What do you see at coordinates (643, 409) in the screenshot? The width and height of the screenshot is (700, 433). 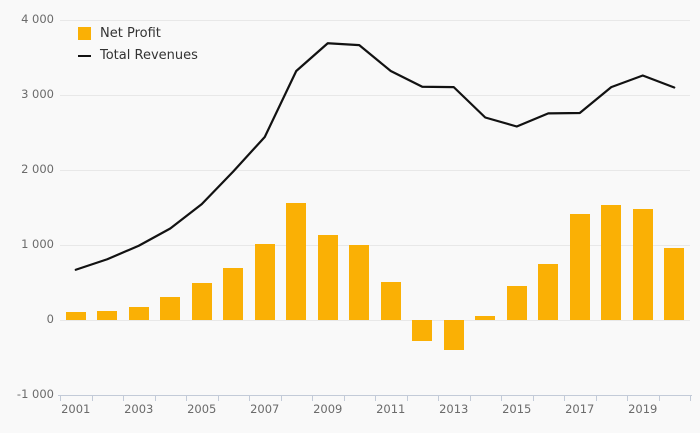 I see `x-axis-tick-label-2019: 2019` at bounding box center [643, 409].